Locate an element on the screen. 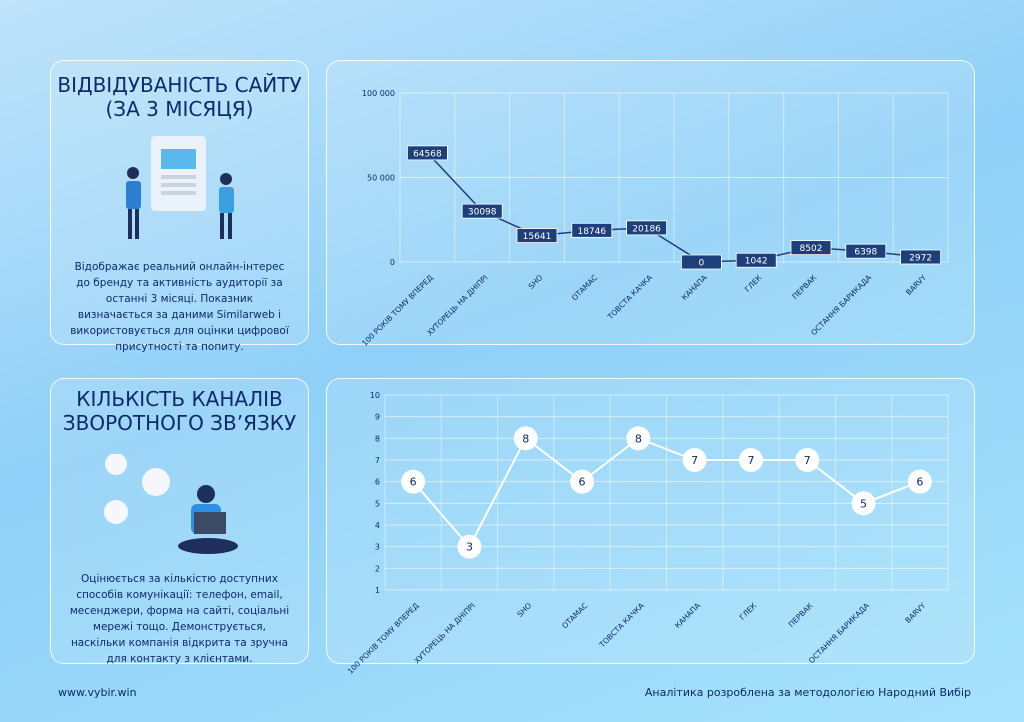  y-tick-label: 4 is located at coordinates (377, 525).